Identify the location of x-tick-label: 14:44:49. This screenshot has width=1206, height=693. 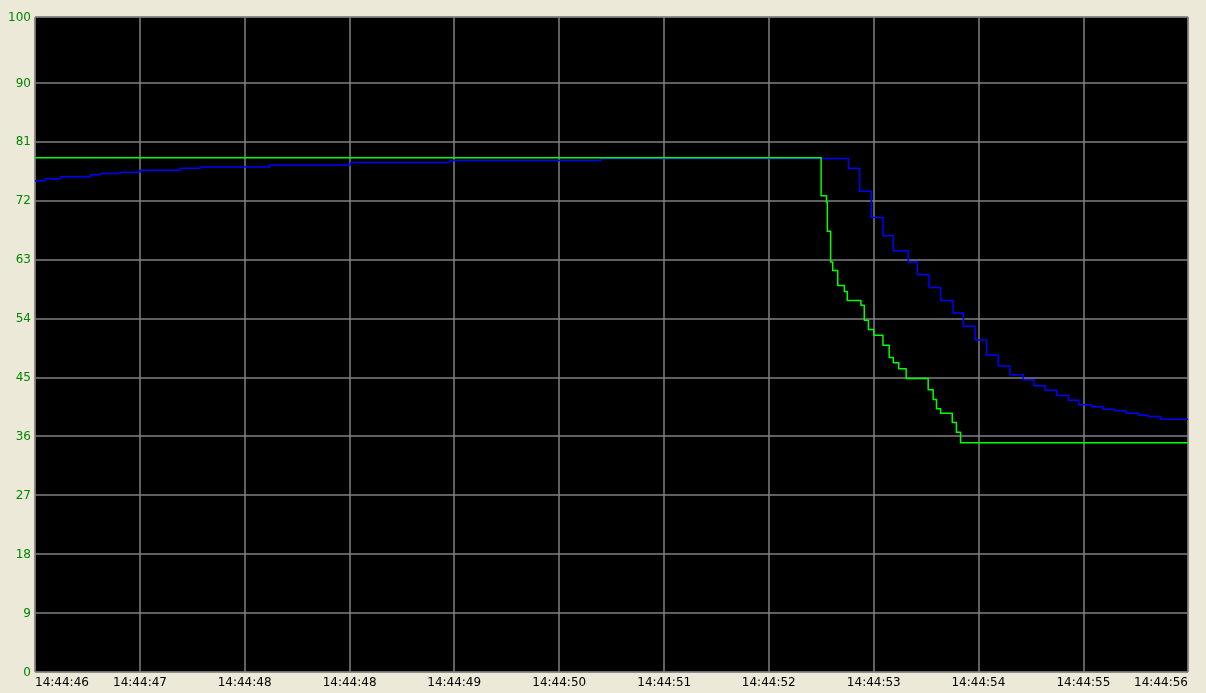
(454, 682).